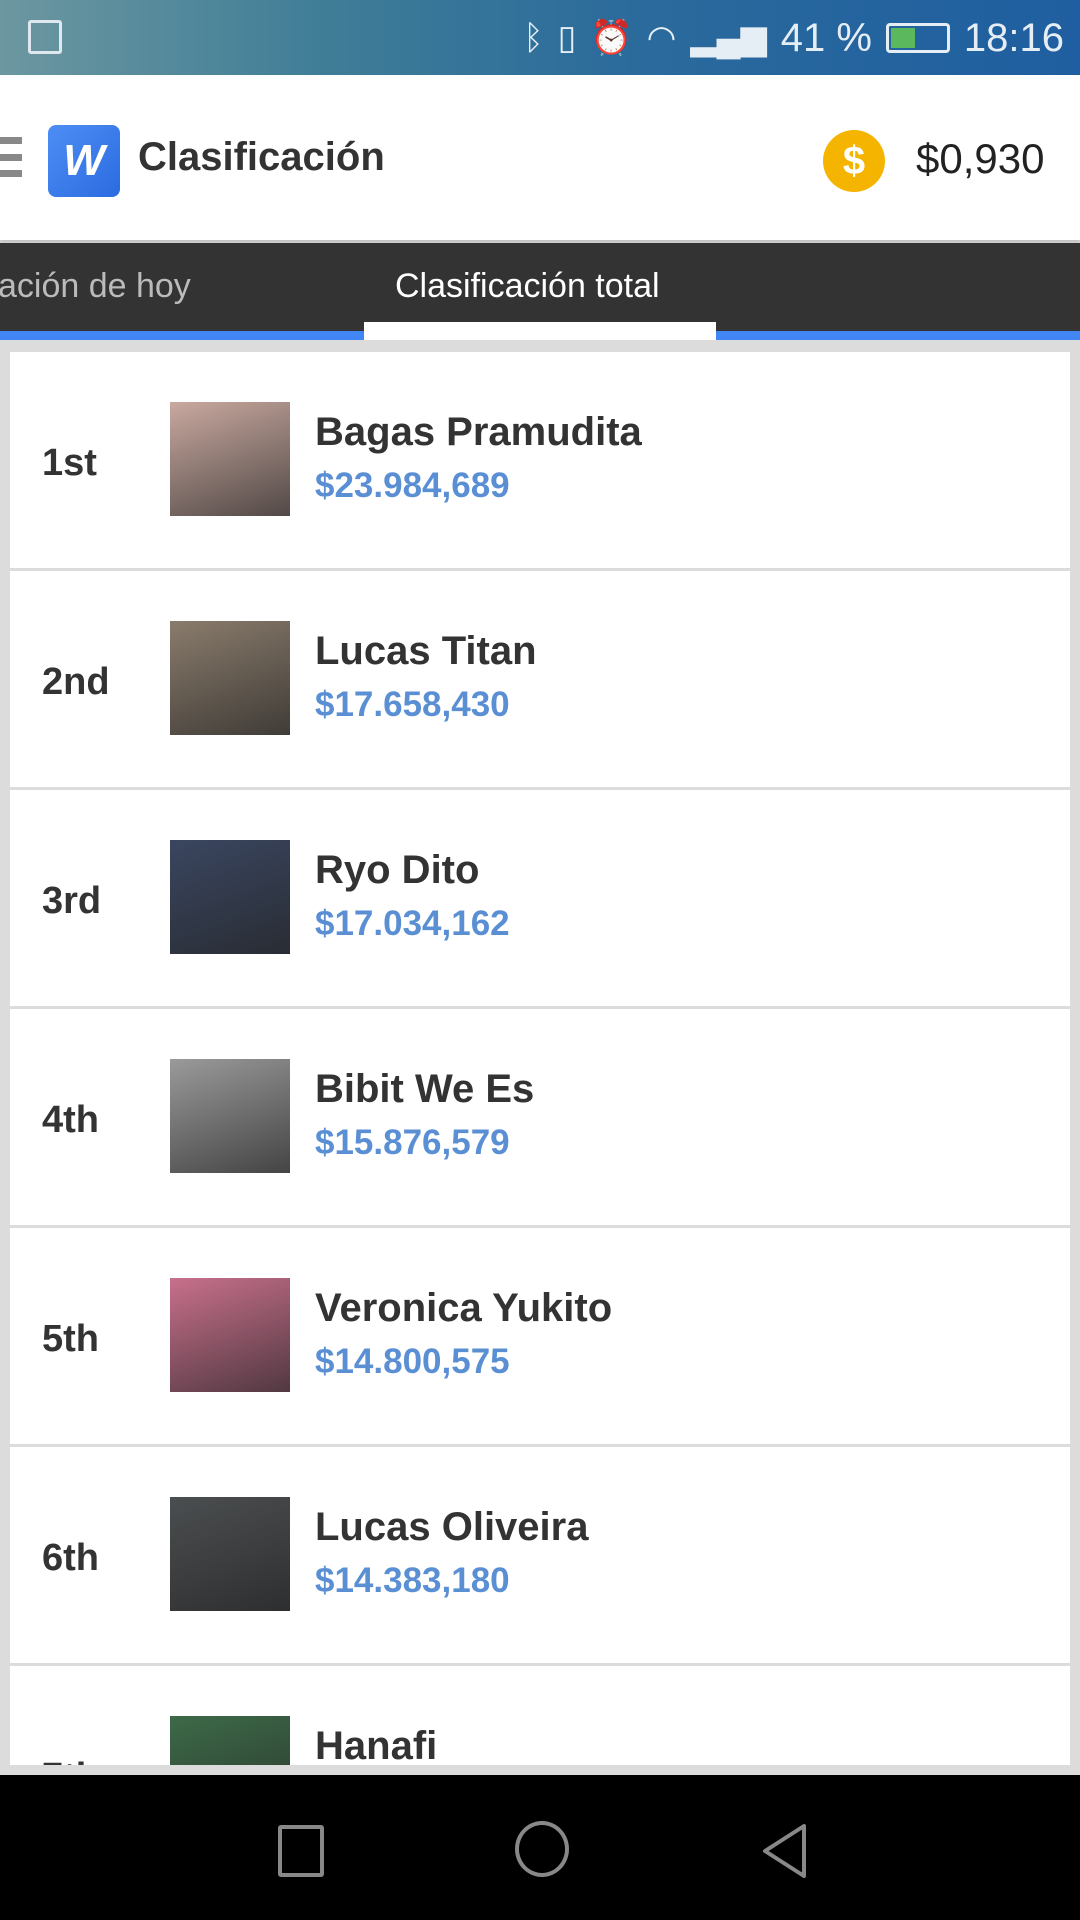 This screenshot has width=1080, height=1920. What do you see at coordinates (1013, 37) in the screenshot?
I see `clock: 18:16` at bounding box center [1013, 37].